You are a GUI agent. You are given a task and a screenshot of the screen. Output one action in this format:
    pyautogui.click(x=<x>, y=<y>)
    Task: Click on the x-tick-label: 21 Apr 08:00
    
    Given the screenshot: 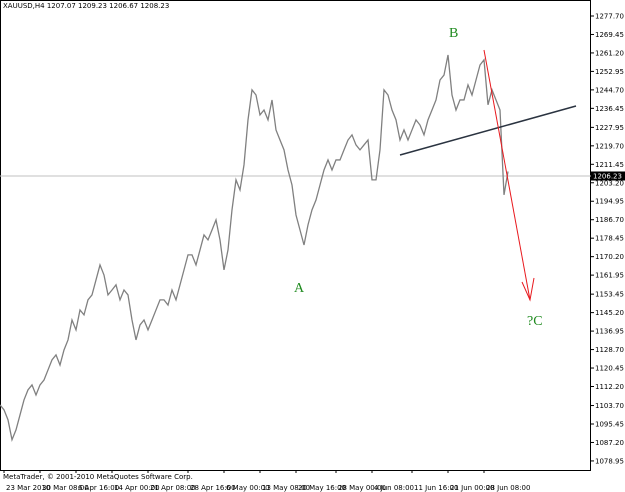 What is the action you would take?
    pyautogui.click(x=173, y=488)
    